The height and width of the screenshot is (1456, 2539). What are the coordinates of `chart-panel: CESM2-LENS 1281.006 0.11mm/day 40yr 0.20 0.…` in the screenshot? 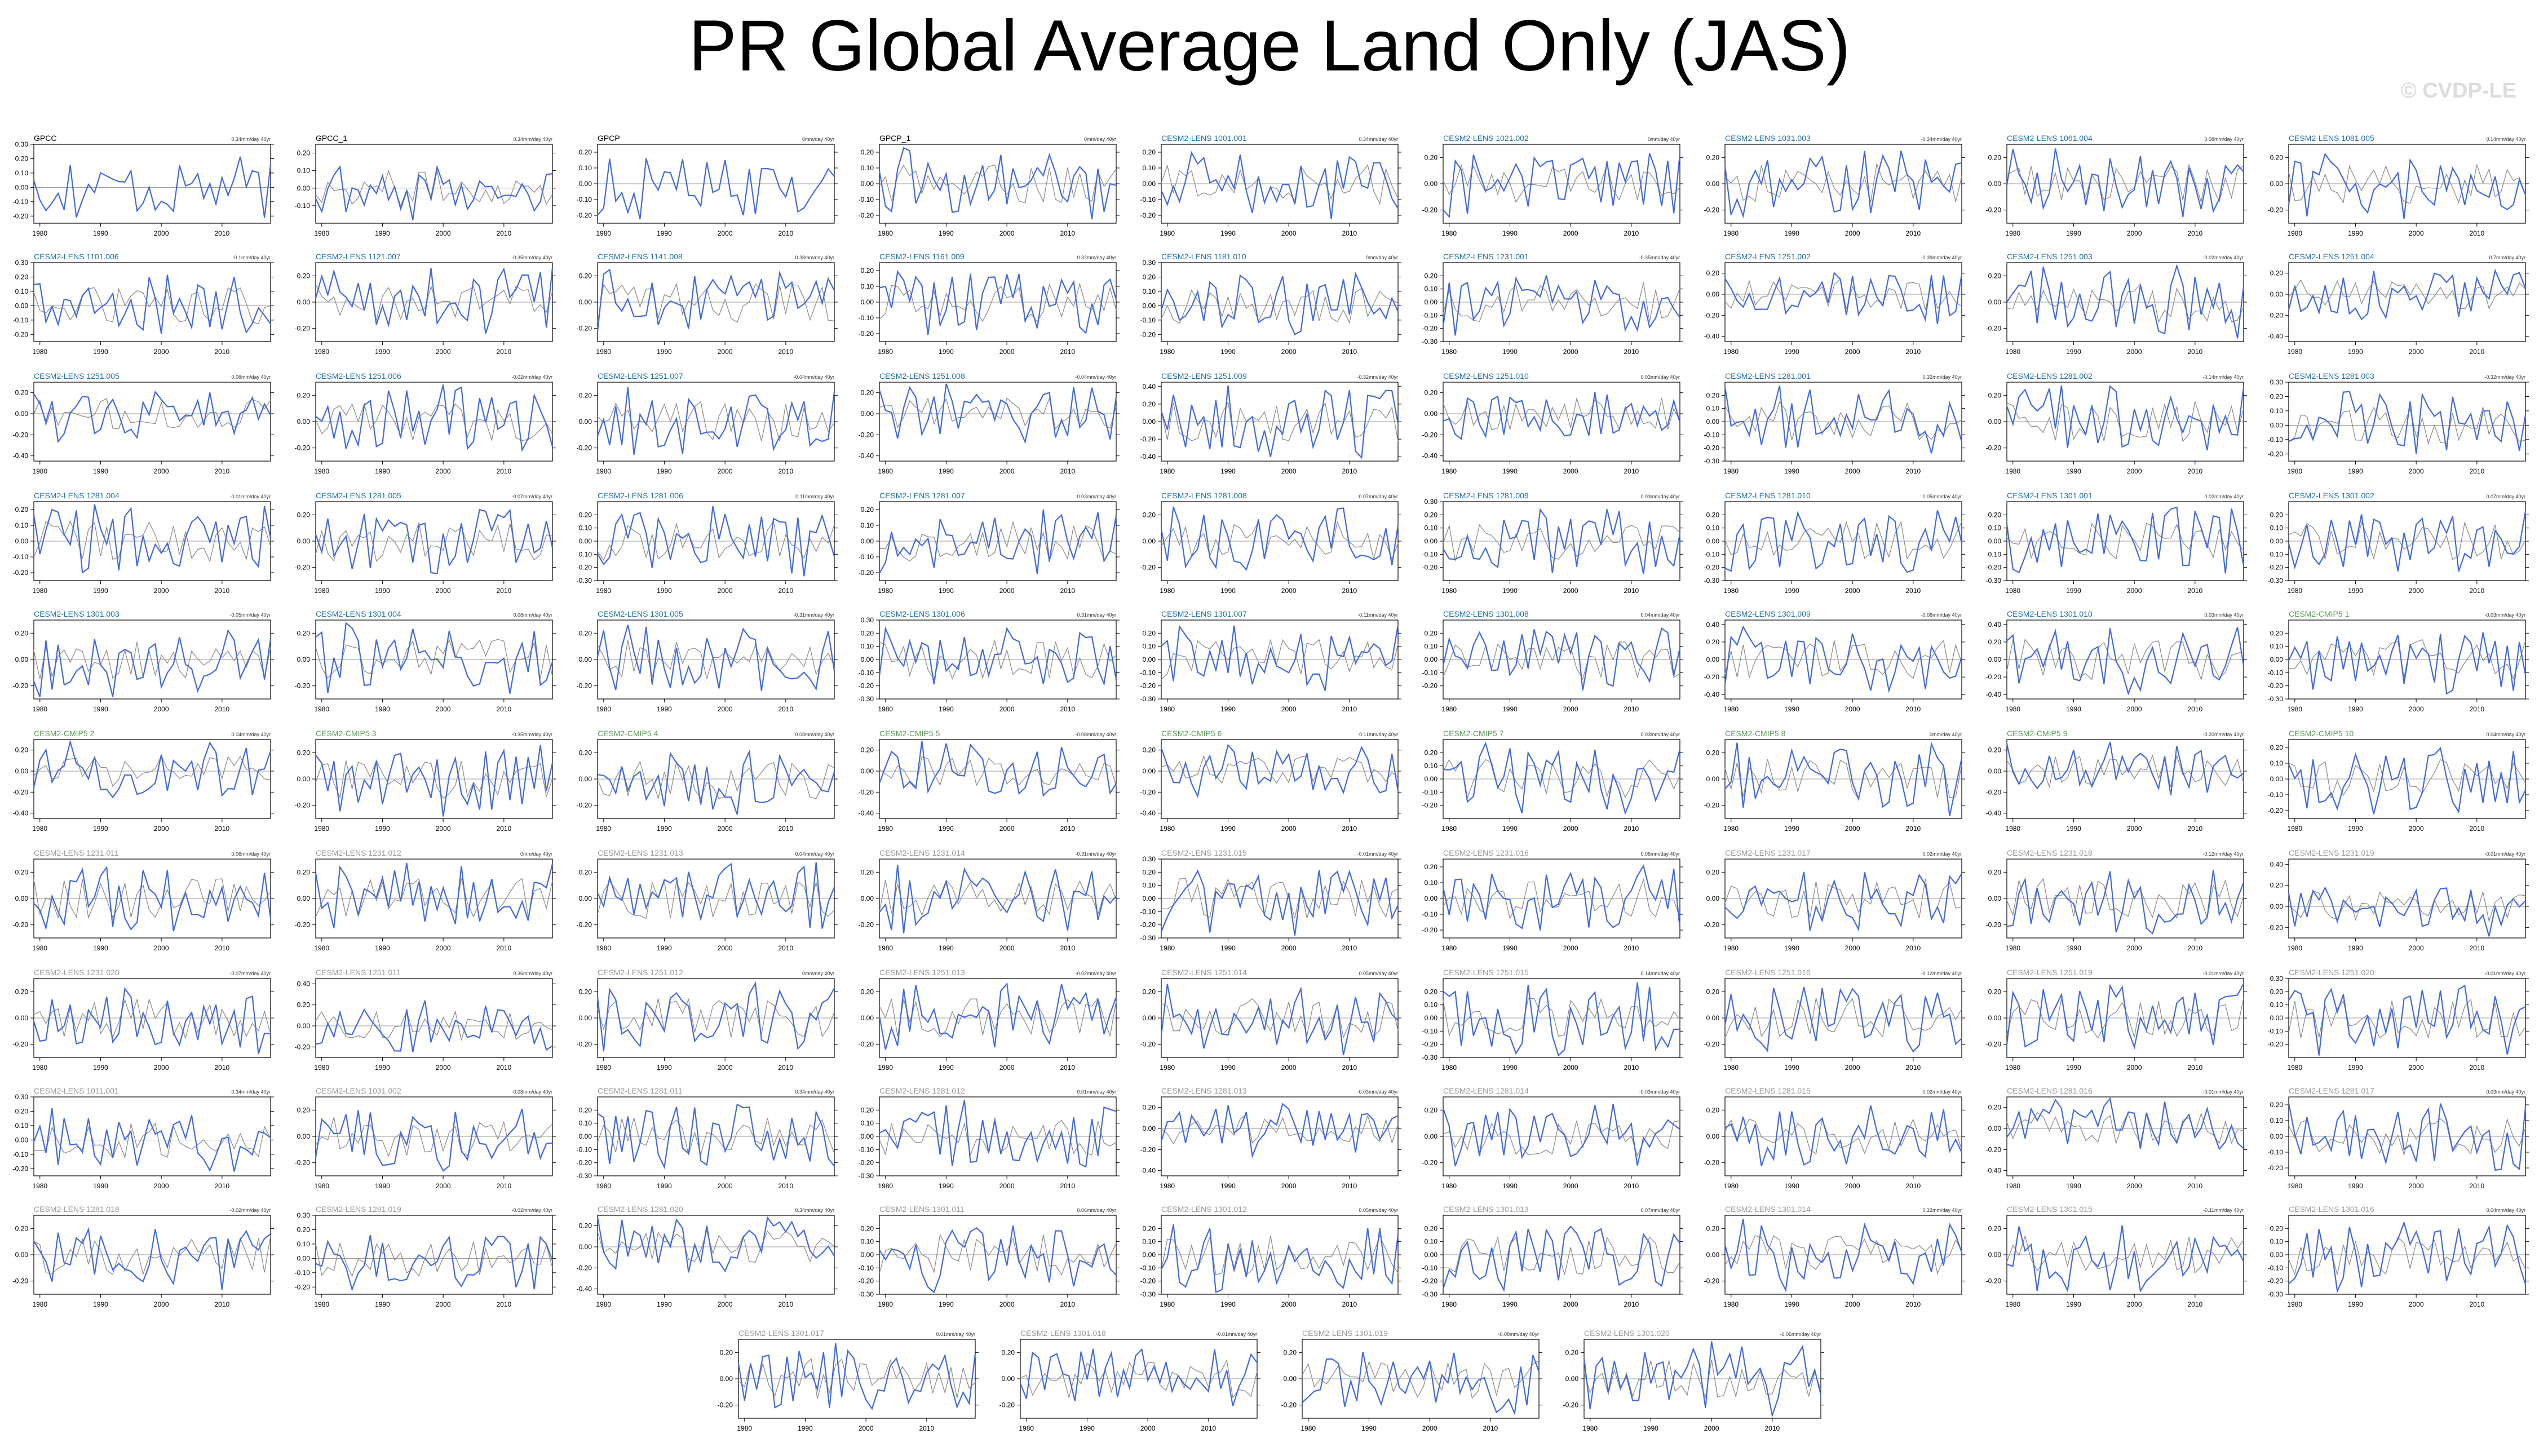 It's located at (708, 543).